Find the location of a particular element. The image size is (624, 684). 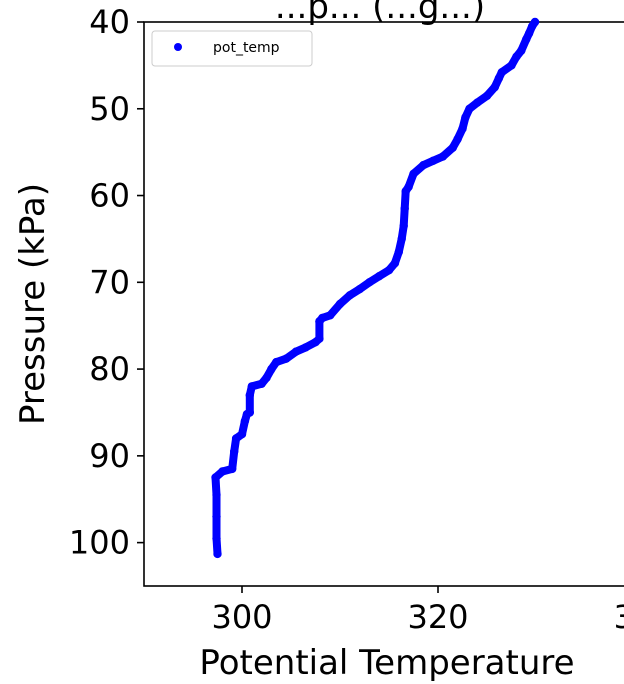

chart-title: ...p... (...g...) is located at coordinates (380, 13).